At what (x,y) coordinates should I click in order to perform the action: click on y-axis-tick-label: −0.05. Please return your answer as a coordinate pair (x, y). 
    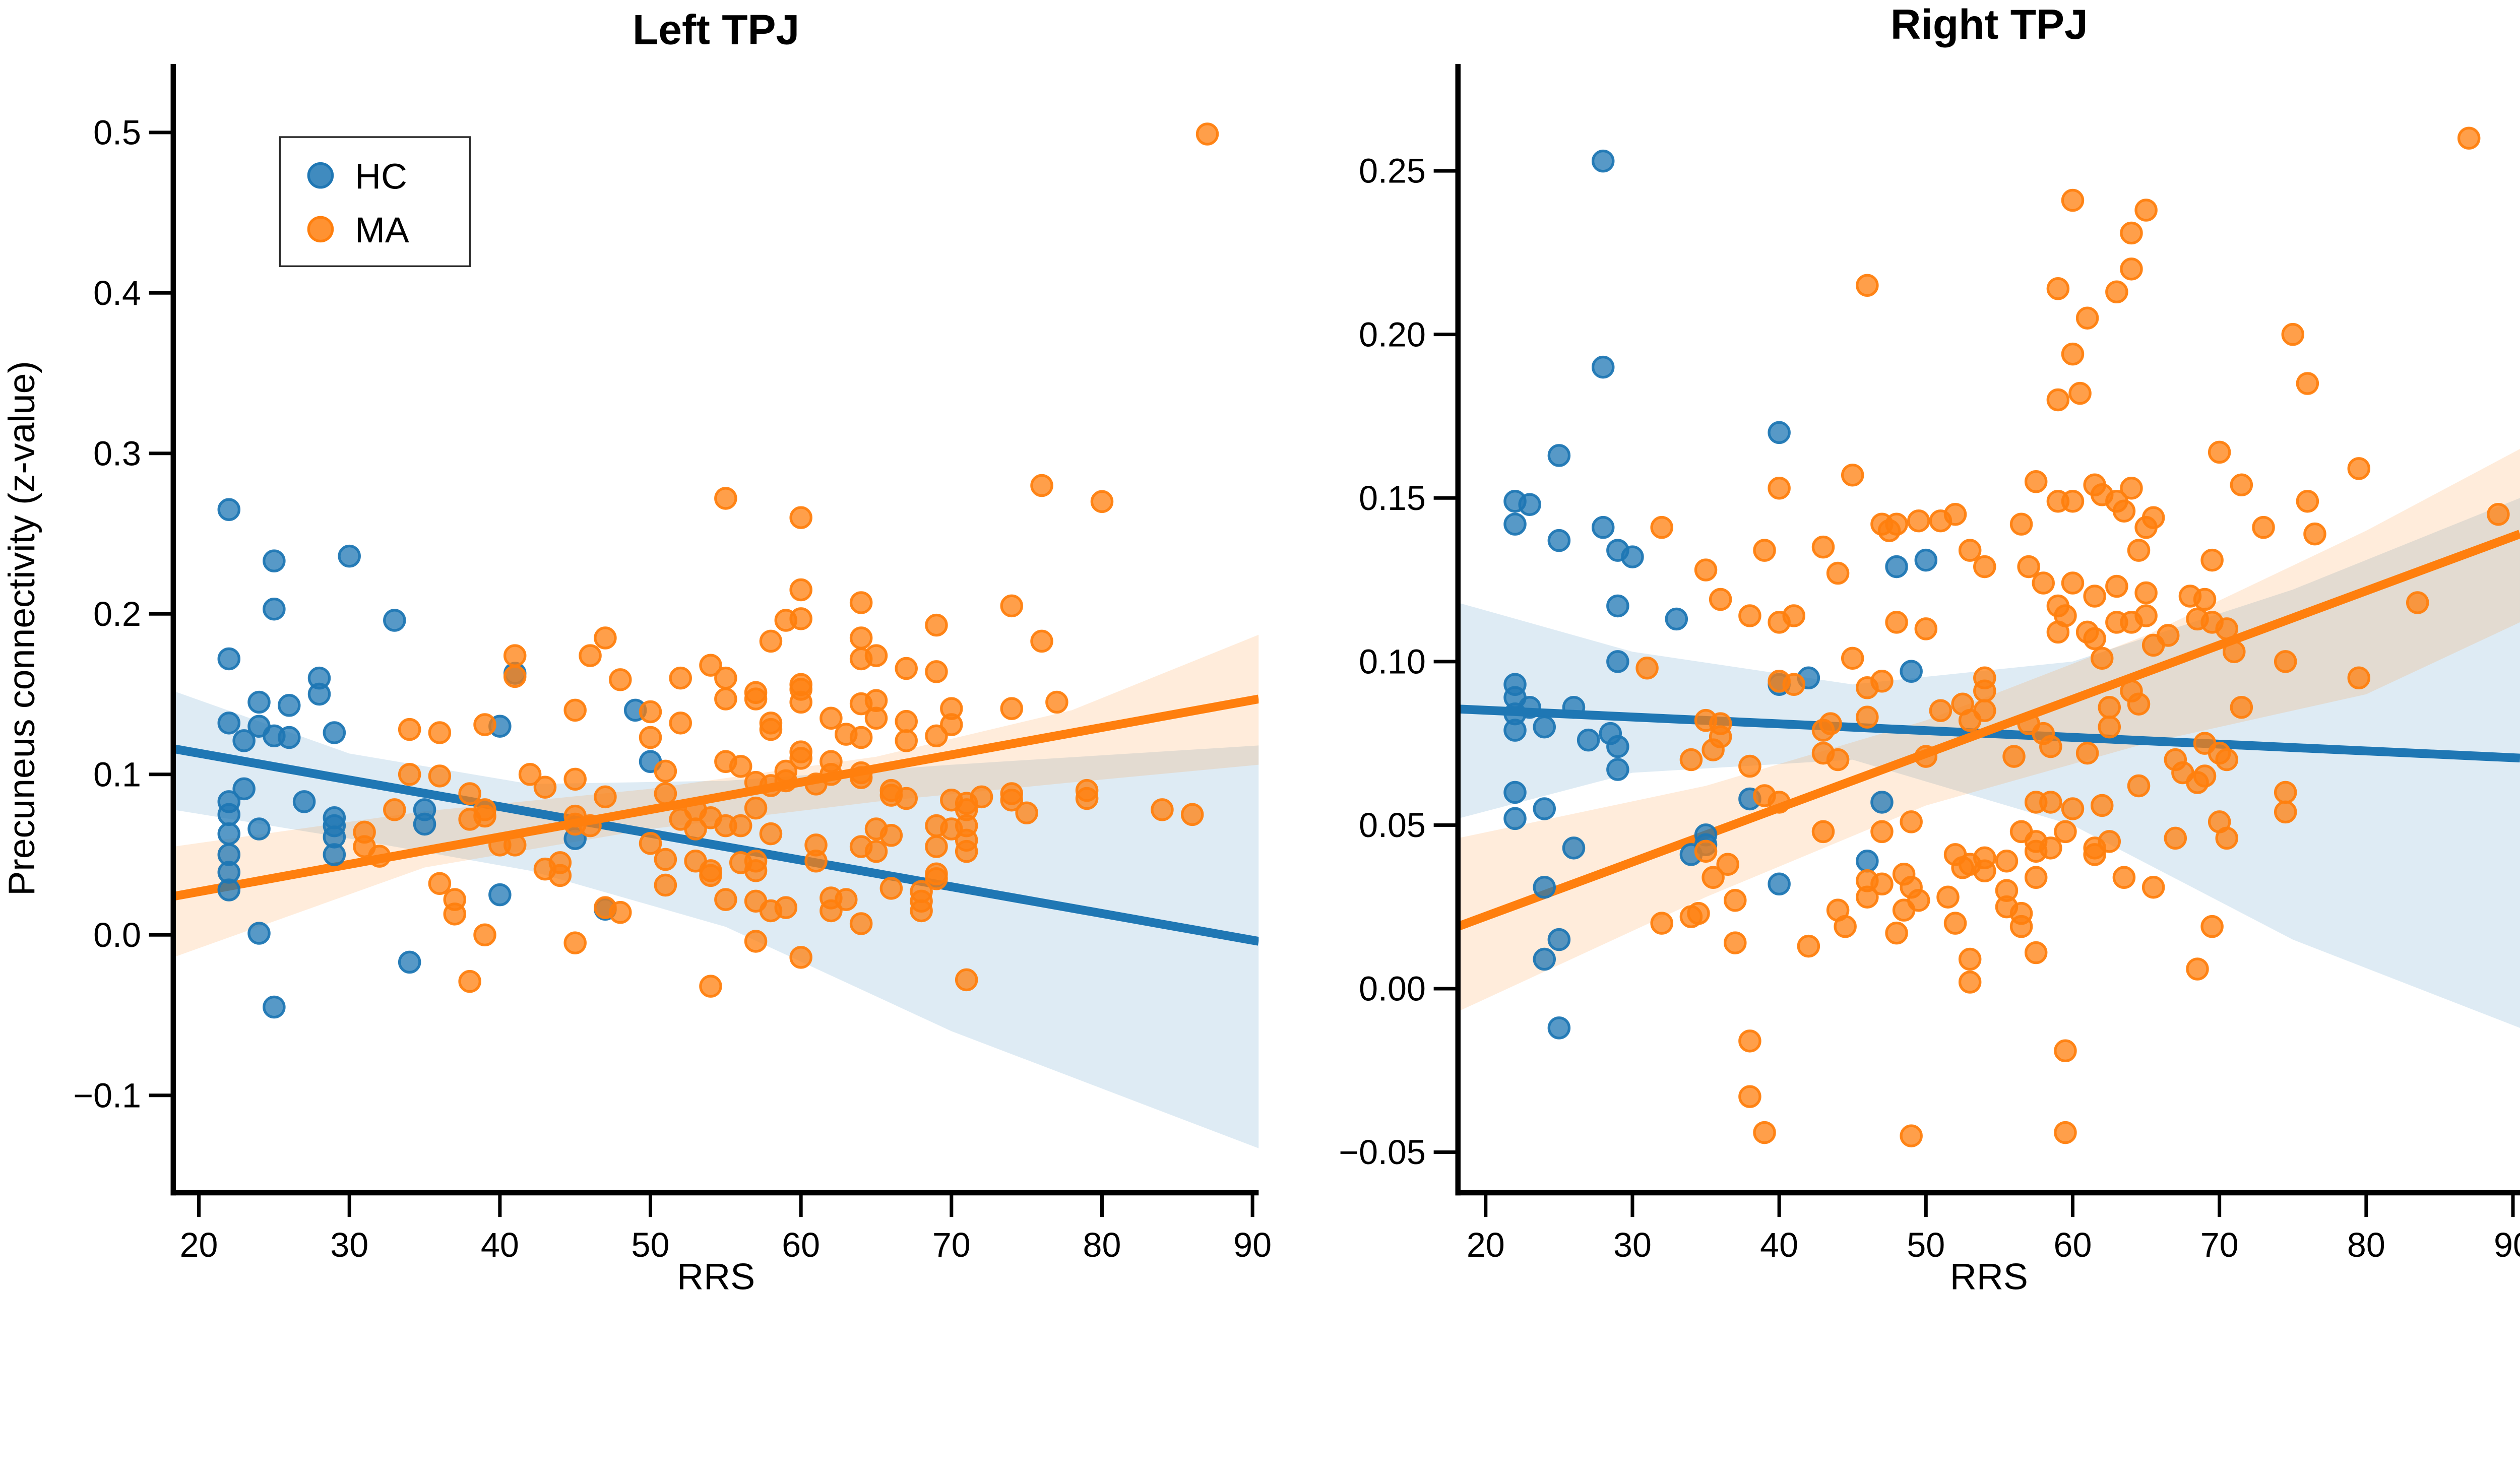
    Looking at the image, I should click on (1382, 1152).